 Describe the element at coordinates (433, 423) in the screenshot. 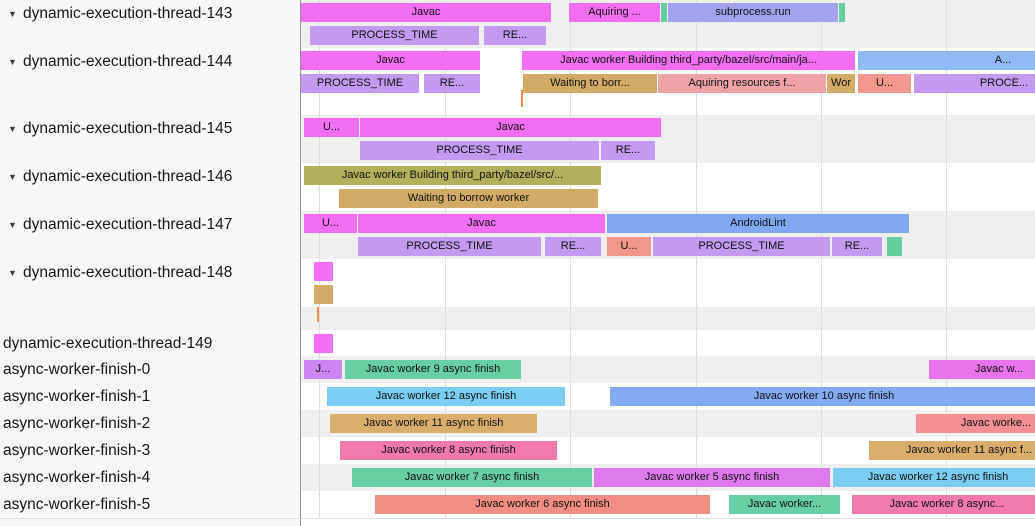

I see `slice: Javac worker 11 async finish` at that location.